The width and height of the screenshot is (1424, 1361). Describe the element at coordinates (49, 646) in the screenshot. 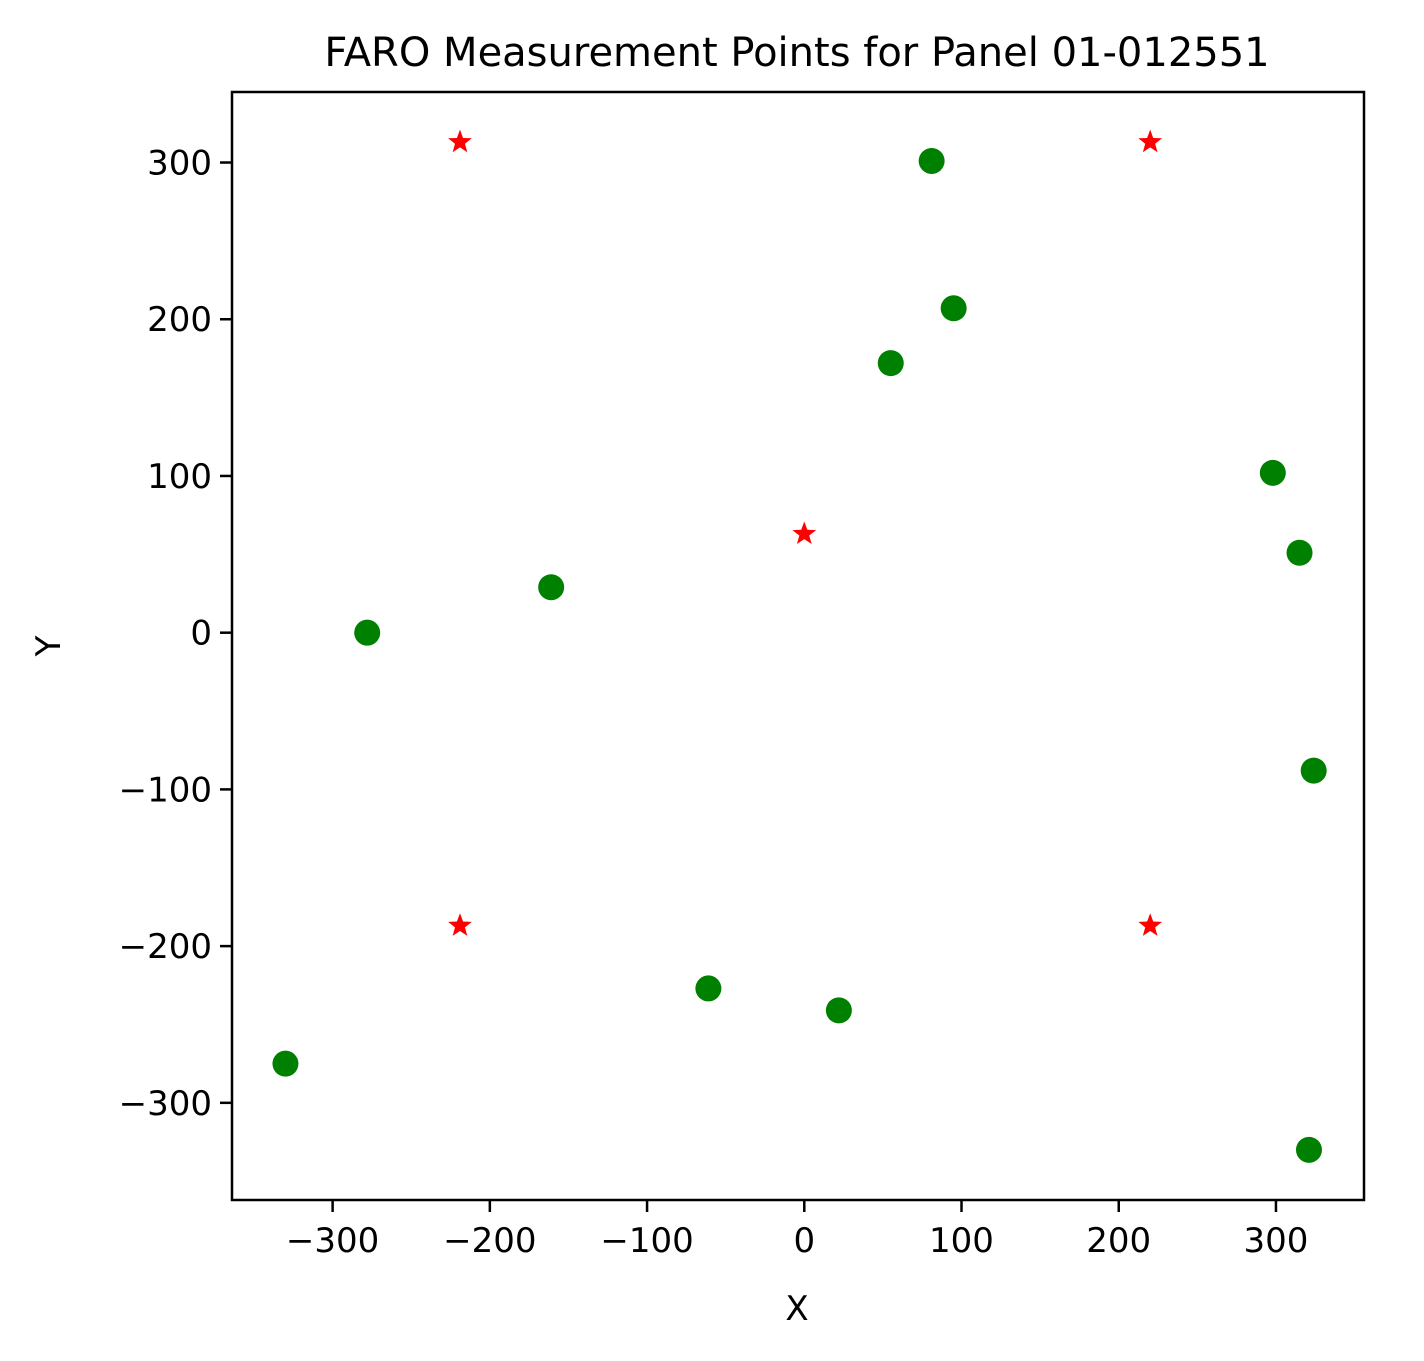

I see `y-axis-title: Y` at that location.